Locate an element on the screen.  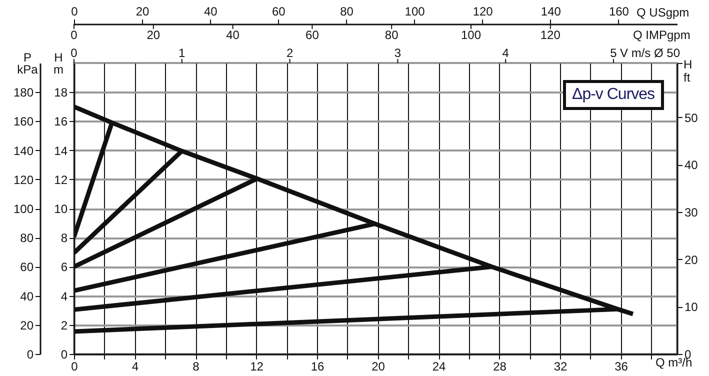
text: V m/s Ø 50 is located at coordinates (650, 53).